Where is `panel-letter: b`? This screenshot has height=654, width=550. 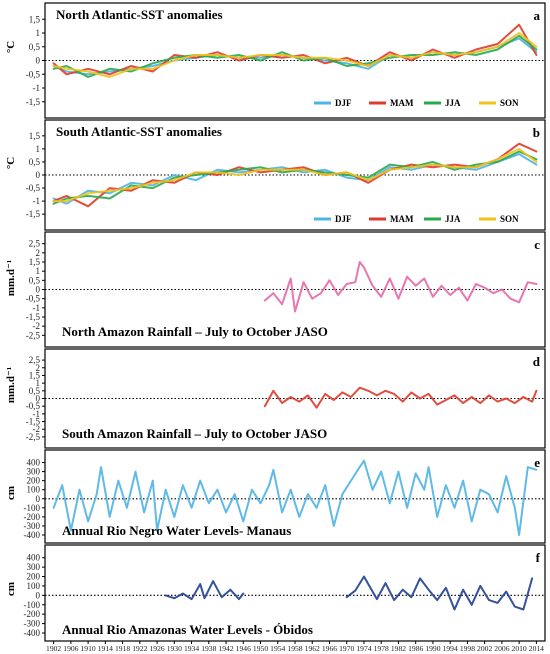
panel-letter: b is located at coordinates (536, 132).